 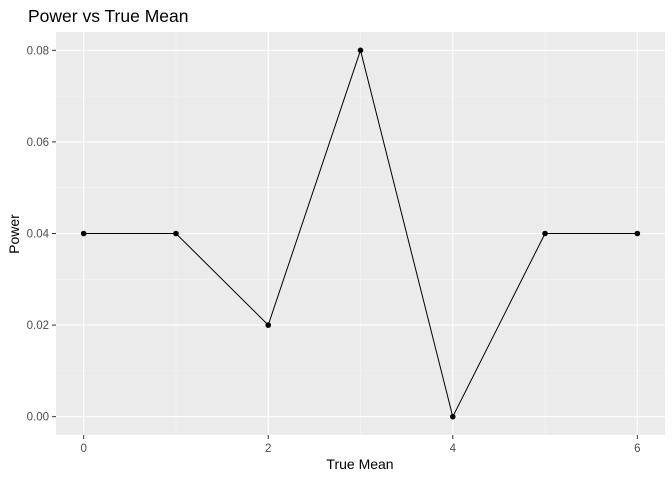 What do you see at coordinates (38, 235) in the screenshot?
I see `y-tick-label: 0.04` at bounding box center [38, 235].